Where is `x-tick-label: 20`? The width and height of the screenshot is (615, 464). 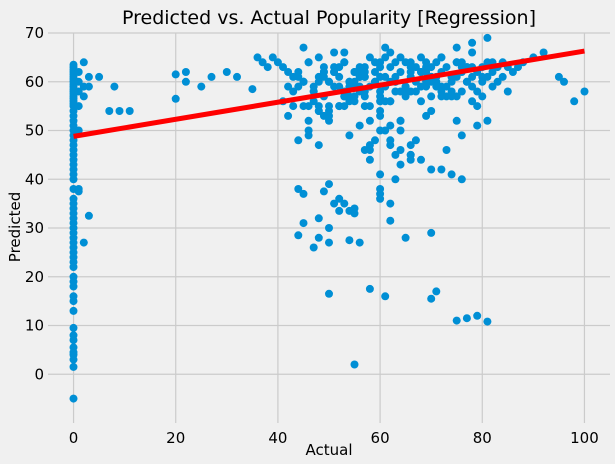
x-tick-label: 20 is located at coordinates (175, 438).